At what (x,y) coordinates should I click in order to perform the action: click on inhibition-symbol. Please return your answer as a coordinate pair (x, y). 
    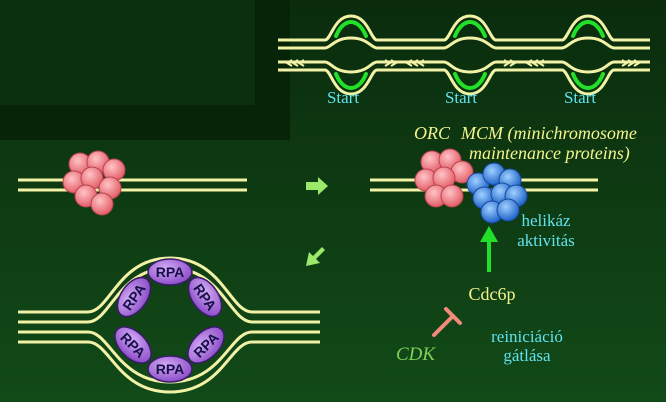
    Looking at the image, I should click on (447, 322).